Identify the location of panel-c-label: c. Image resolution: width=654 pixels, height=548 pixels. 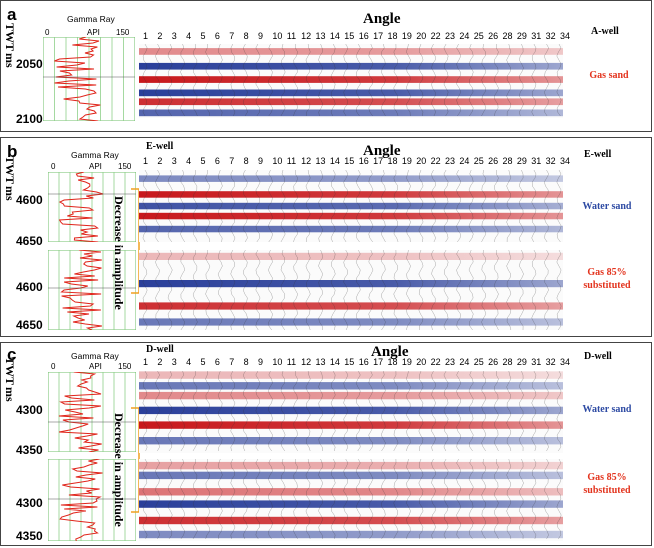
(12, 354).